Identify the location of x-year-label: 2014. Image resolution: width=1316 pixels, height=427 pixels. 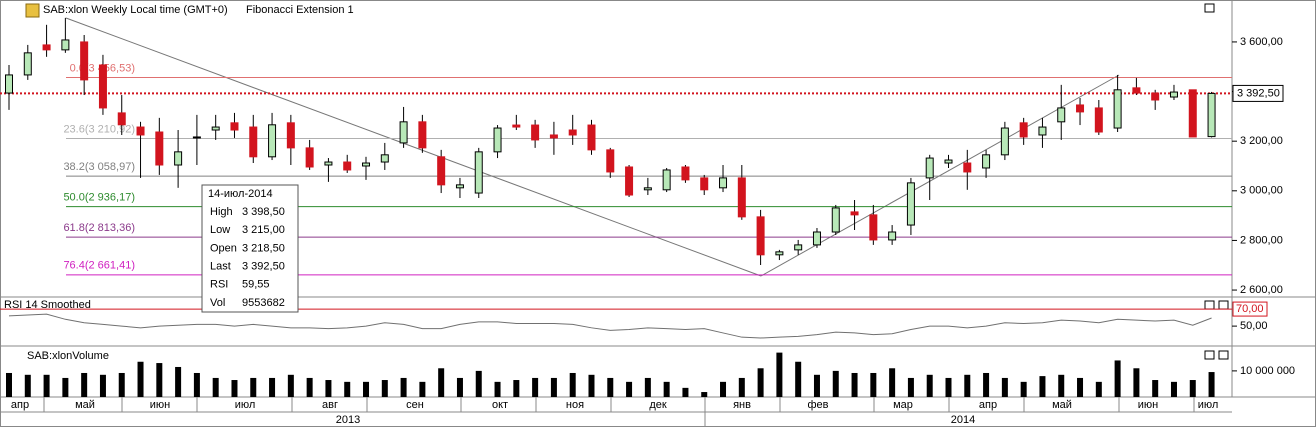
(963, 420).